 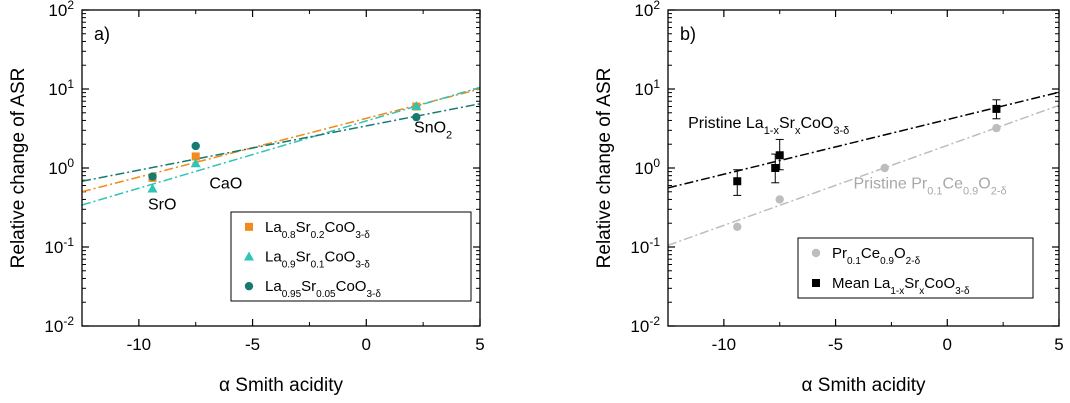 I want to click on annotation: CaO, so click(x=225, y=184).